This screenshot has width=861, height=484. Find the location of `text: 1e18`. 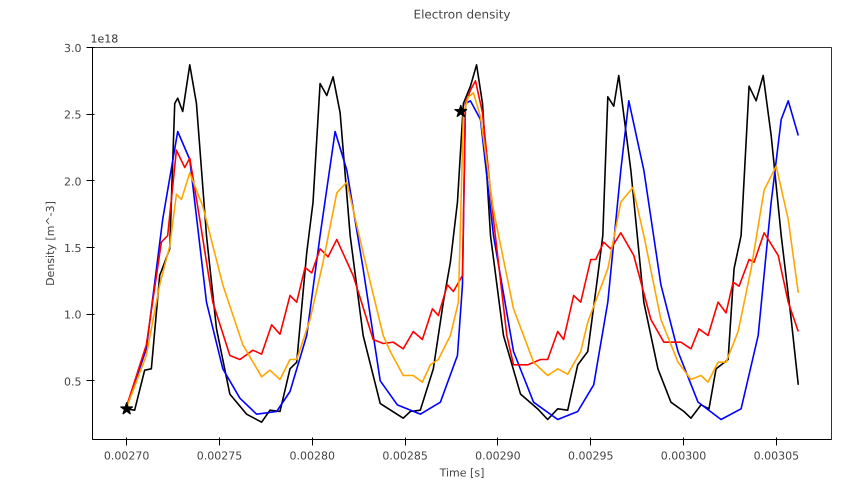

text: 1e18 is located at coordinates (104, 39).